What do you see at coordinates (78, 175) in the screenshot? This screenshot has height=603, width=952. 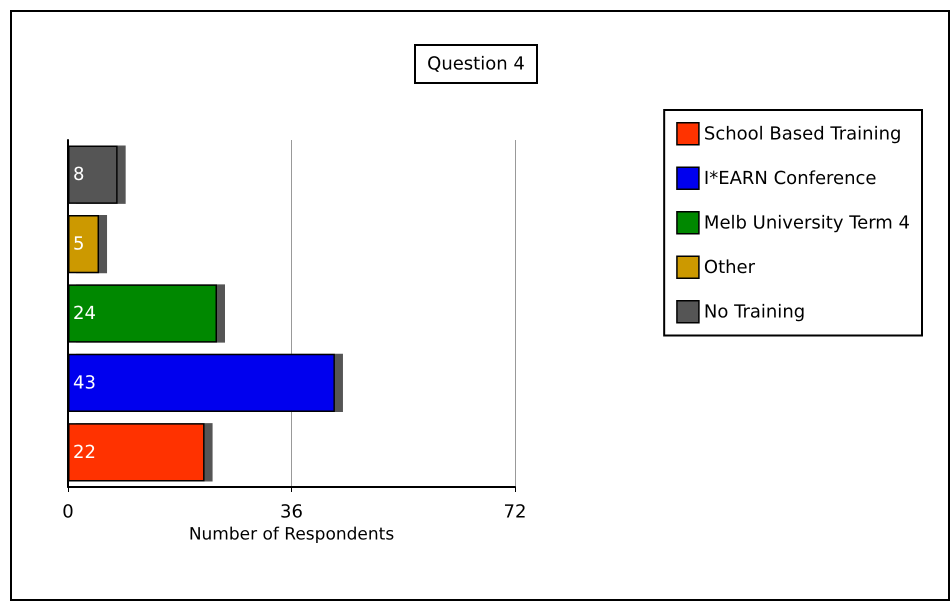 I see `data-label: 8` at bounding box center [78, 175].